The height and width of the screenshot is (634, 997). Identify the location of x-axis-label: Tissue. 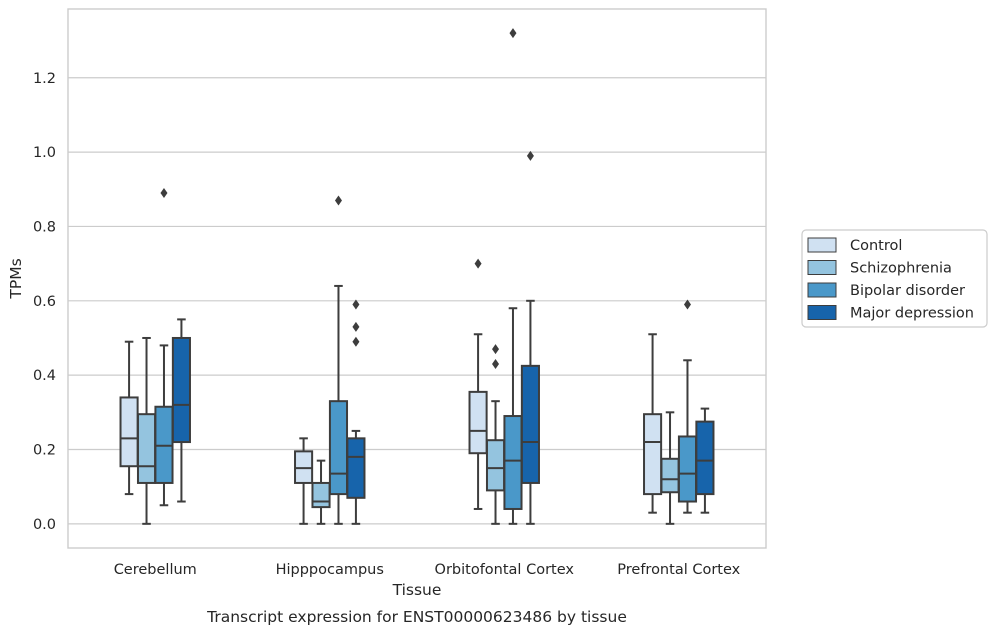
(417, 590).